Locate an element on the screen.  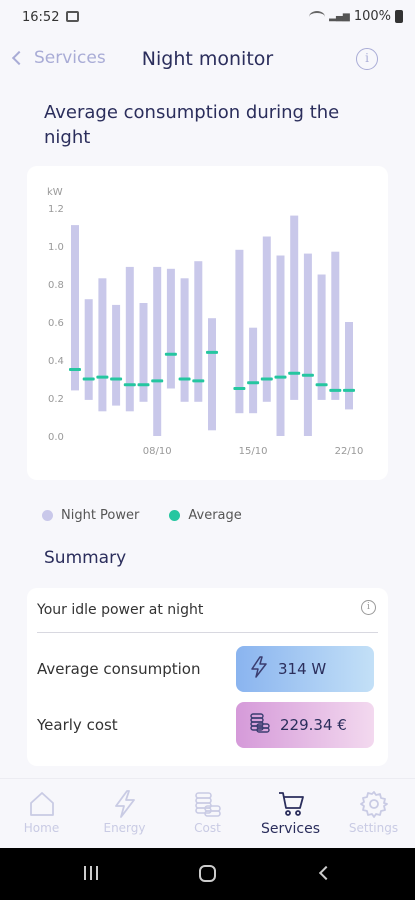
recent-apps-button is located at coordinates (91, 873).